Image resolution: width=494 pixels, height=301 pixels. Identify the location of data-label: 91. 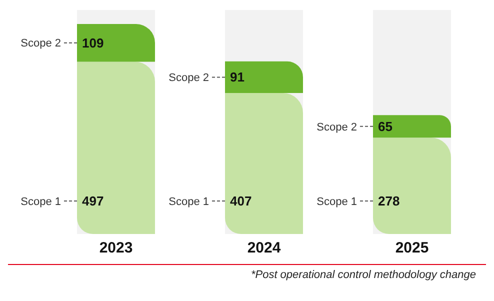
(237, 77).